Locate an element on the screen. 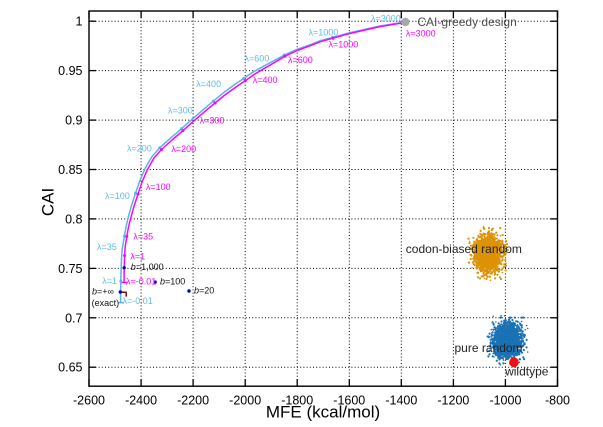 The image size is (603, 427). svg-text: b=+∞ is located at coordinates (103, 292).